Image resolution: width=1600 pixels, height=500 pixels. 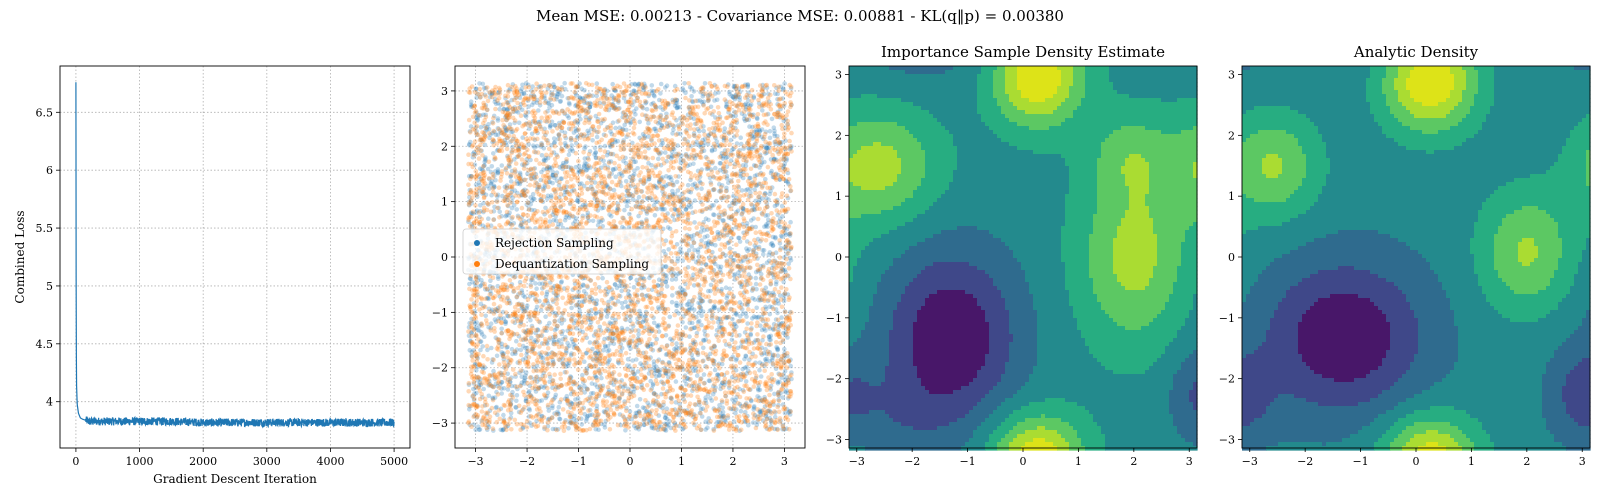 I want to click on y-tick-label: 1, so click(x=444, y=202).